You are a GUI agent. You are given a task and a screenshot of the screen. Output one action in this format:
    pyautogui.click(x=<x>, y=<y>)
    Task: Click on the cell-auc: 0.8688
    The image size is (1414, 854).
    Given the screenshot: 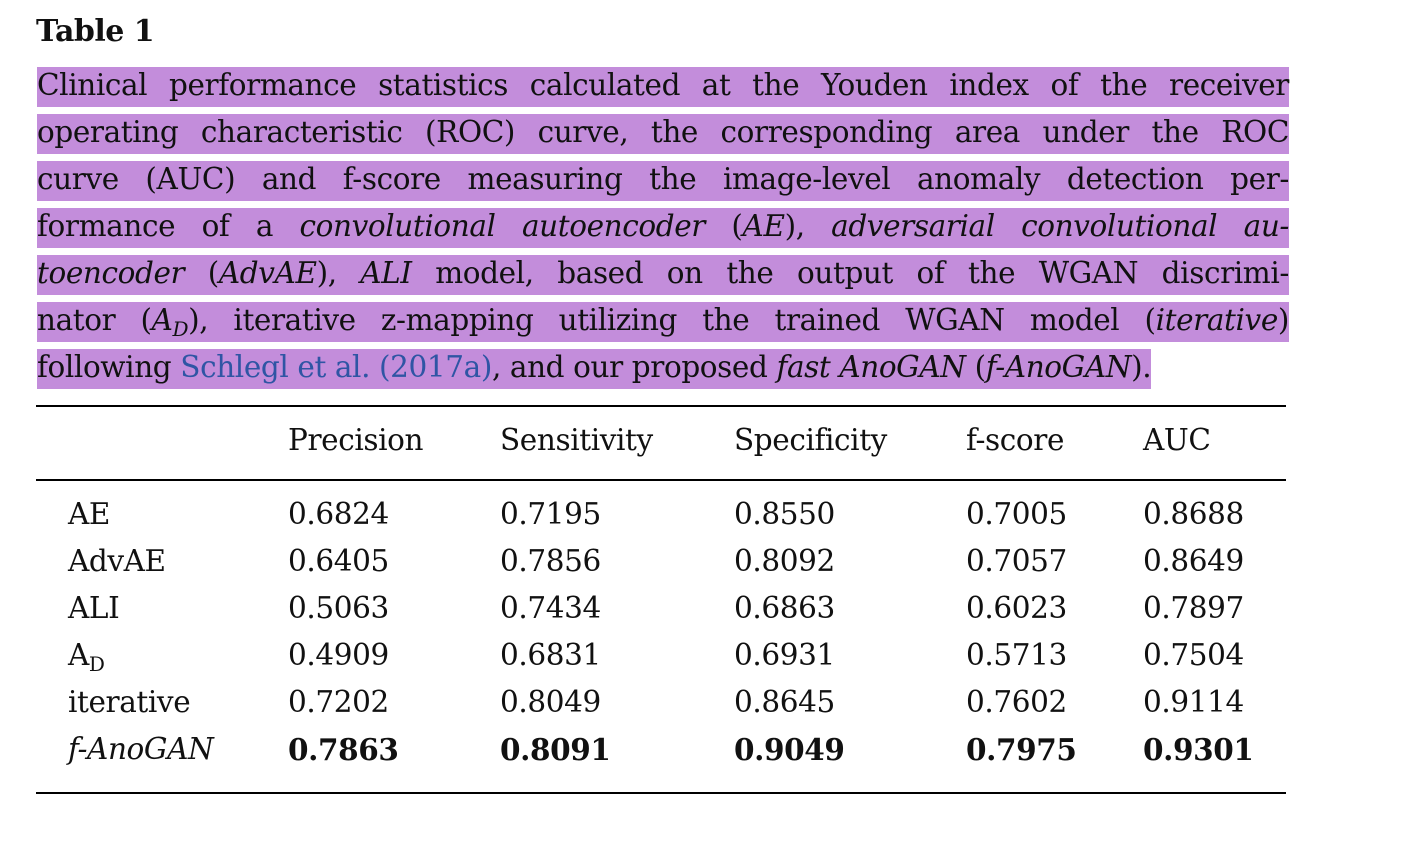 What is the action you would take?
    pyautogui.click(x=1193, y=514)
    